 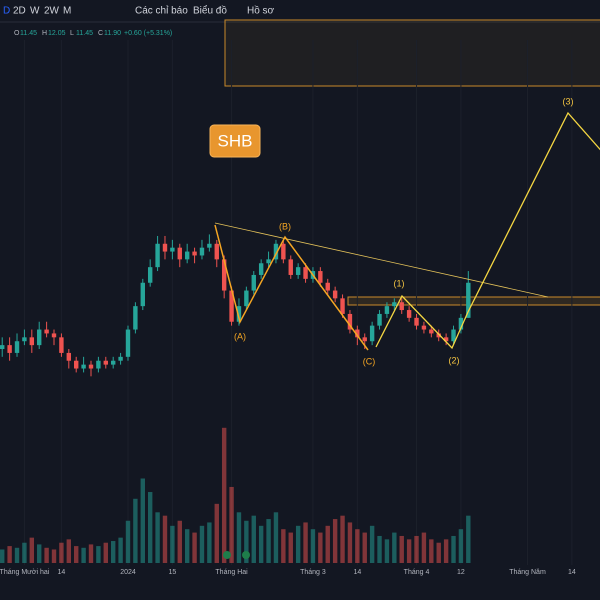 What do you see at coordinates (128, 572) in the screenshot?
I see `x-tick-label: 2024` at bounding box center [128, 572].